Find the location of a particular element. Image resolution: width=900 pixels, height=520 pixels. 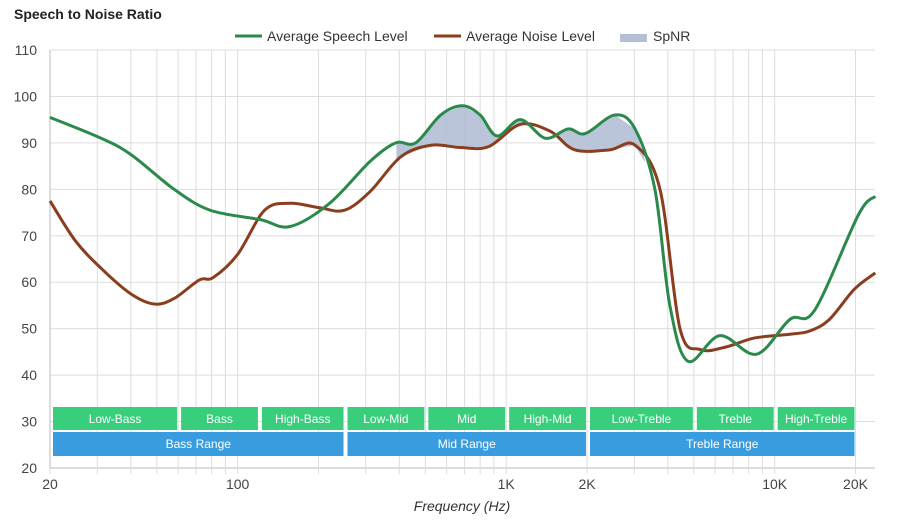

spnr-area is located at coordinates (520, 134).